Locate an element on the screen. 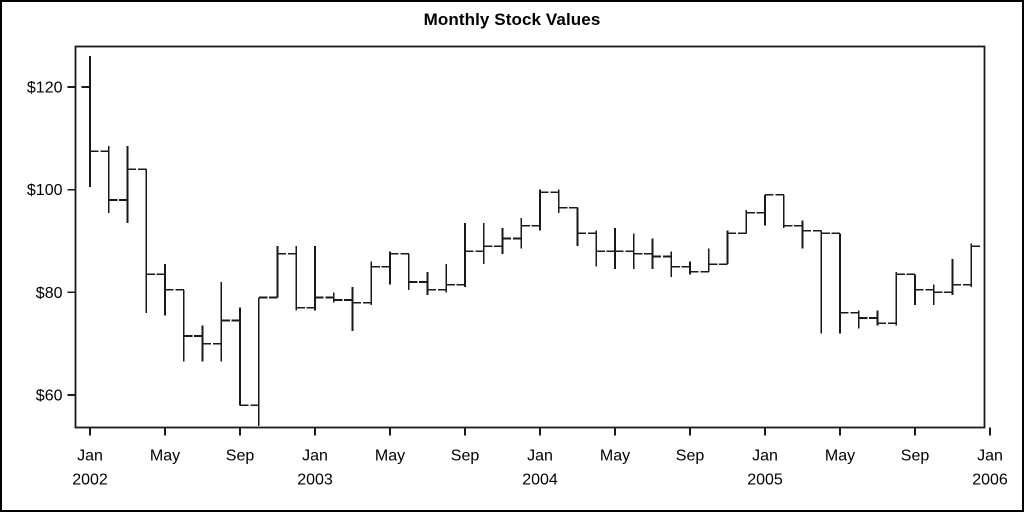  y-axis-ticks is located at coordinates (71, 241).